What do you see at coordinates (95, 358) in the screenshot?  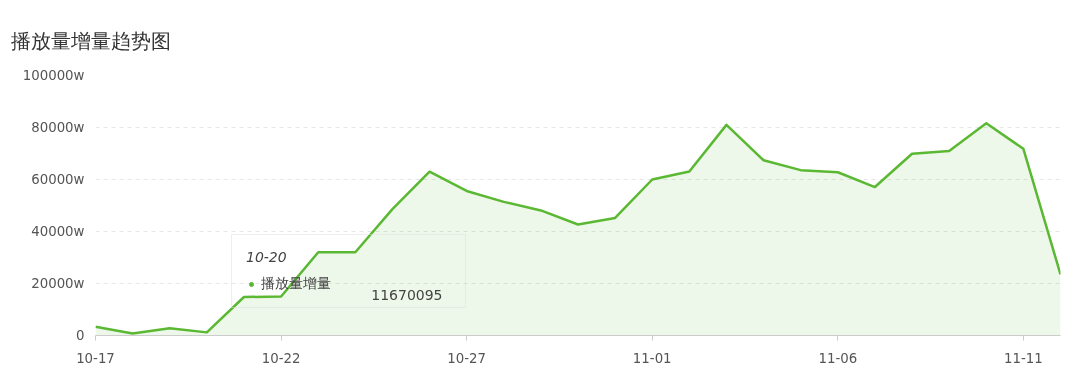 I see `x-tick-label: 10-17` at bounding box center [95, 358].